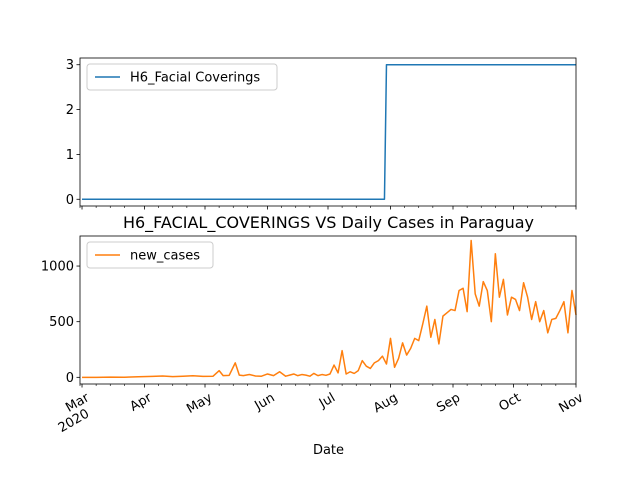  I want to click on y-tick-label: 500, so click(61, 322).